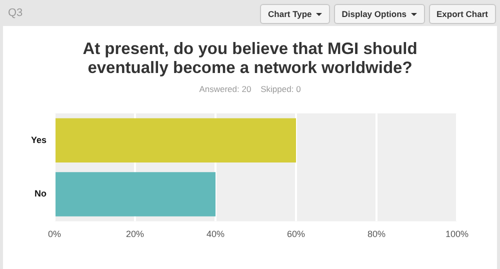 The image size is (500, 269). I want to click on text: Export Chart, so click(462, 14).